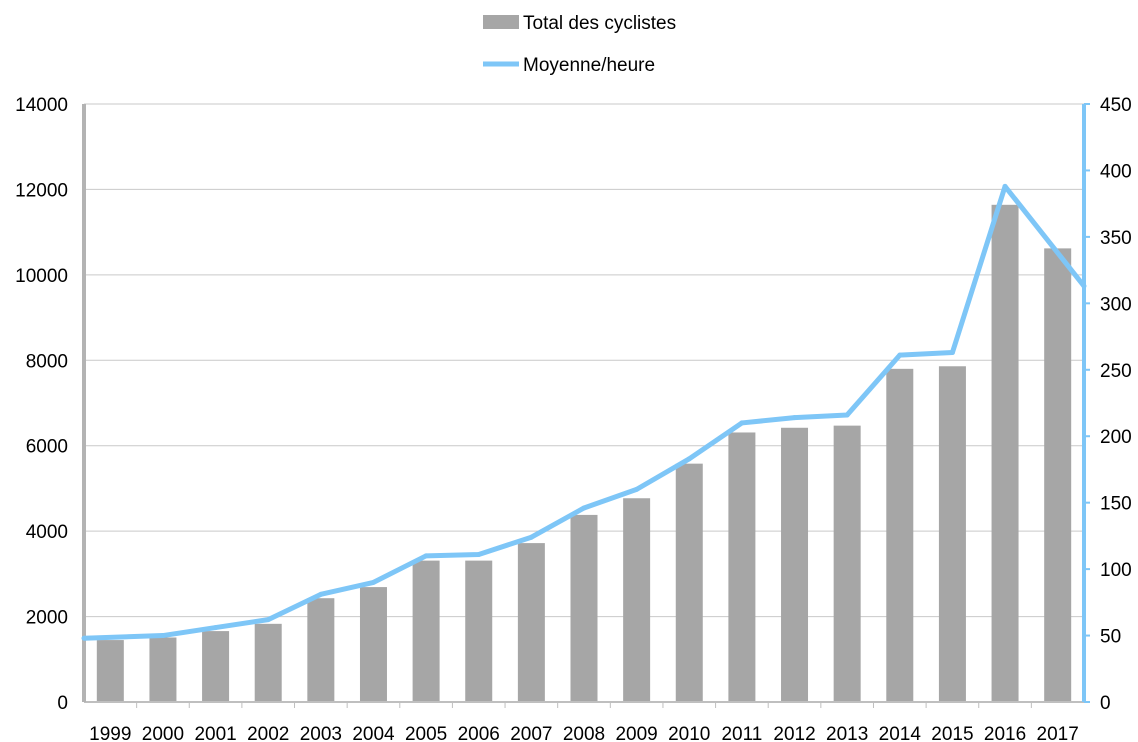  I want to click on right-axis-tick-label: 100, so click(1116, 570).